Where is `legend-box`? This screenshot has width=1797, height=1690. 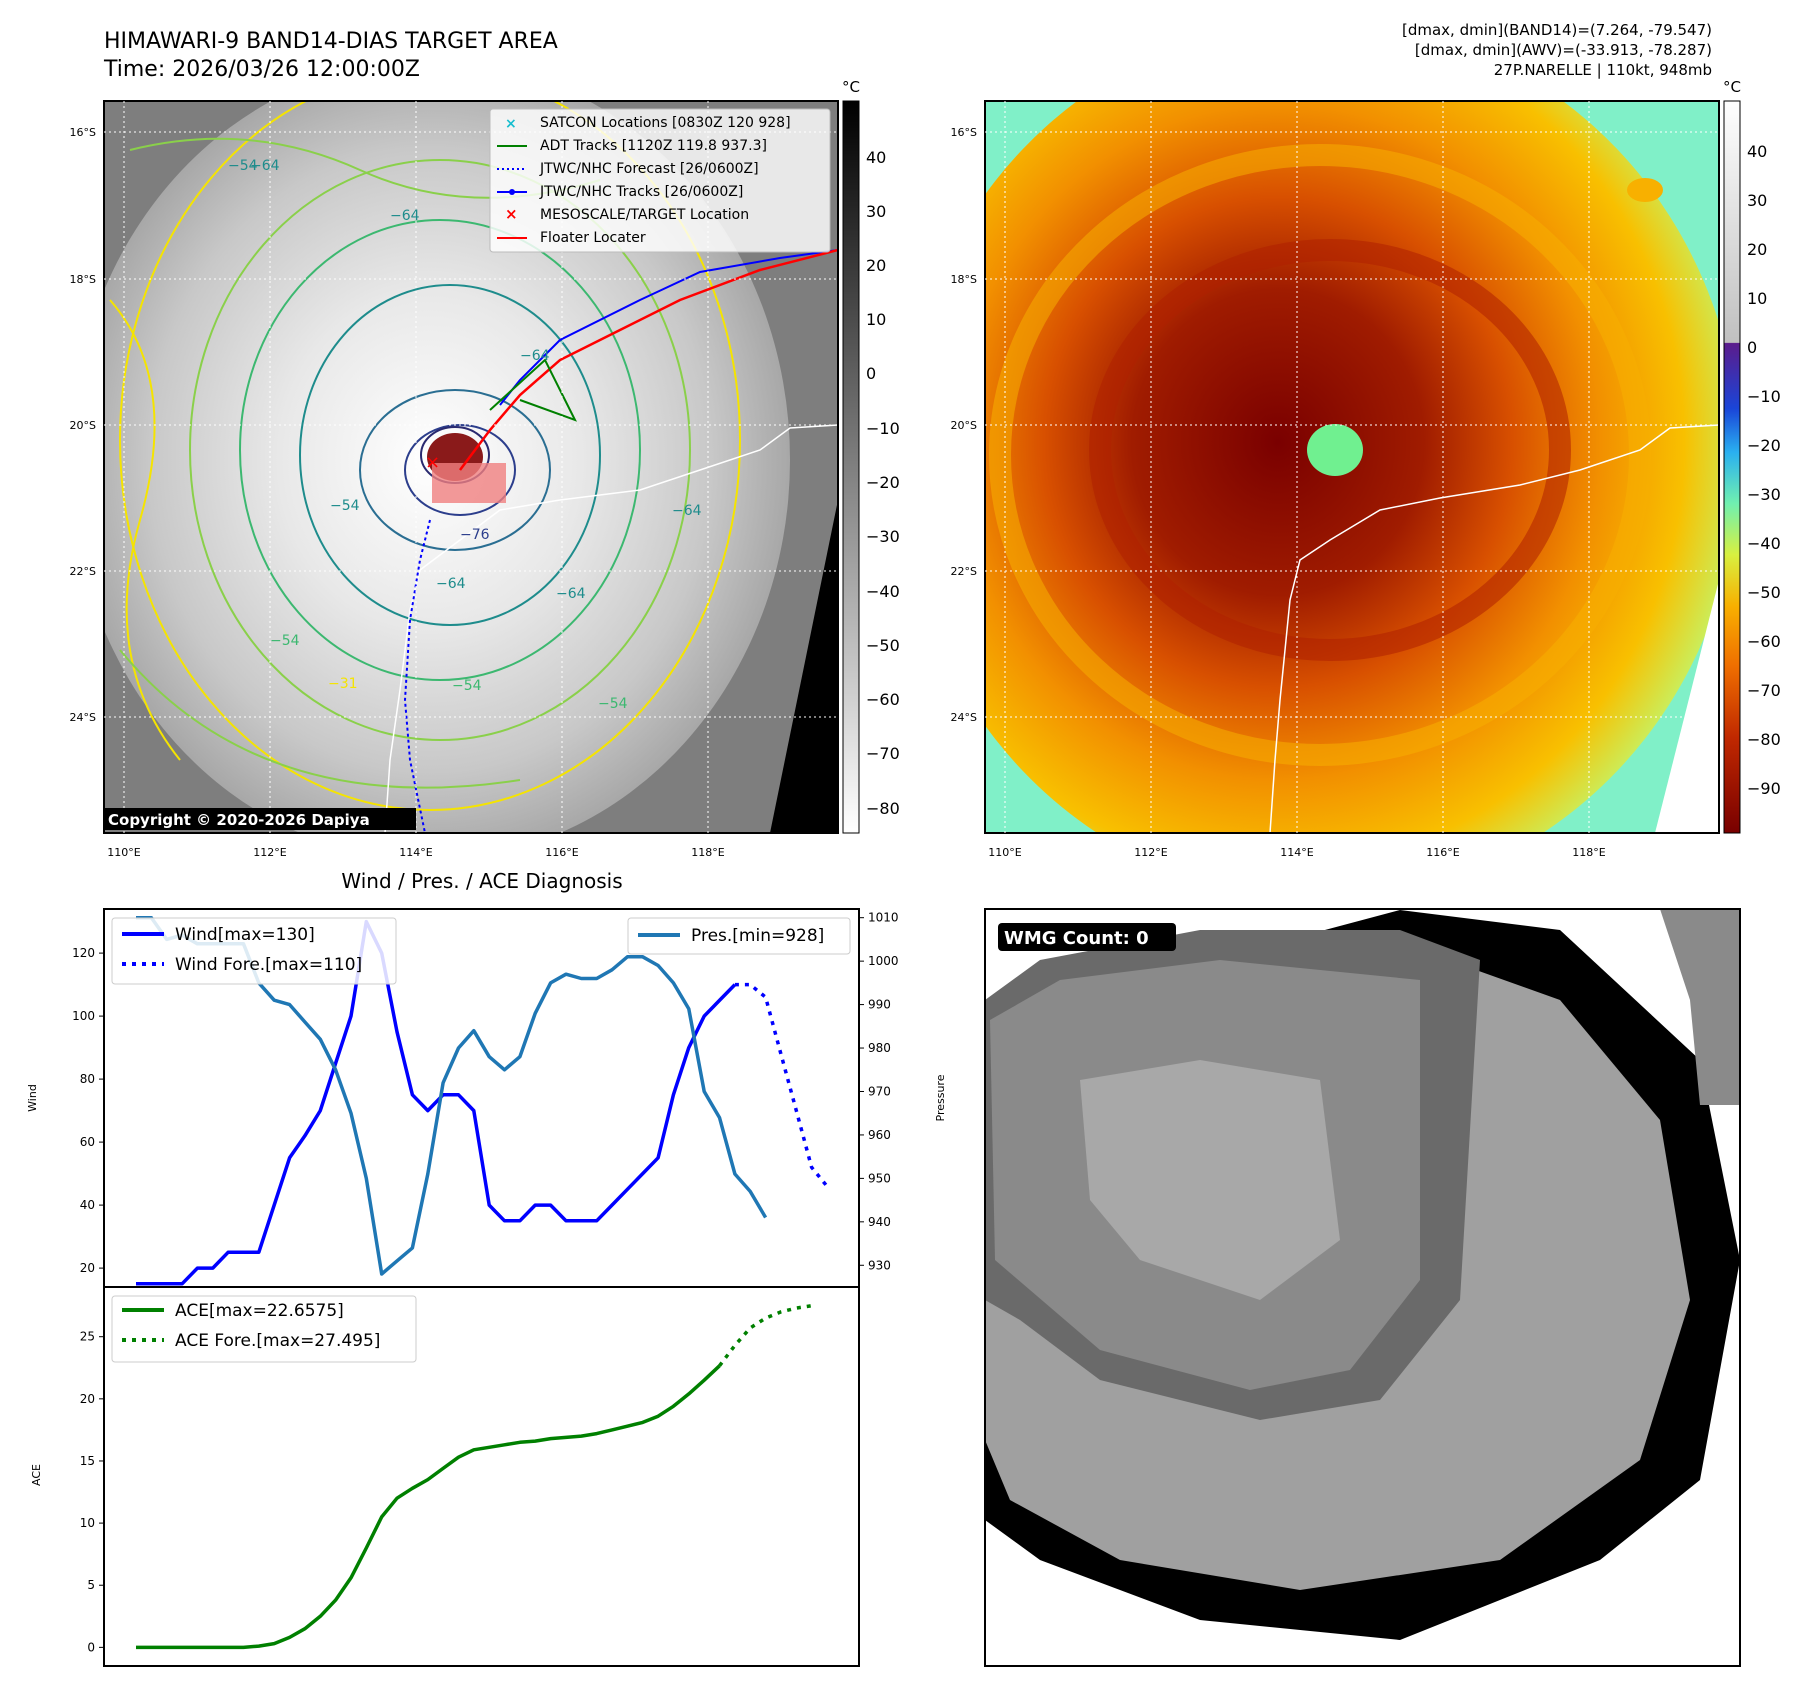
legend-box is located at coordinates (660, 180).